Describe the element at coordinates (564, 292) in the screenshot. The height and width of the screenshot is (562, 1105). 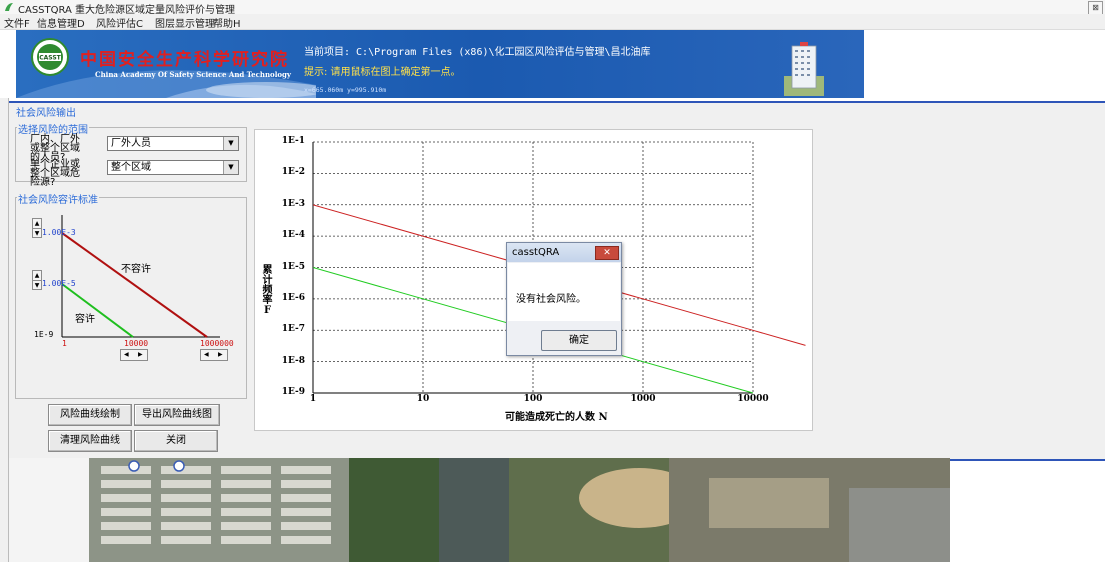
I see `dialog-body` at that location.